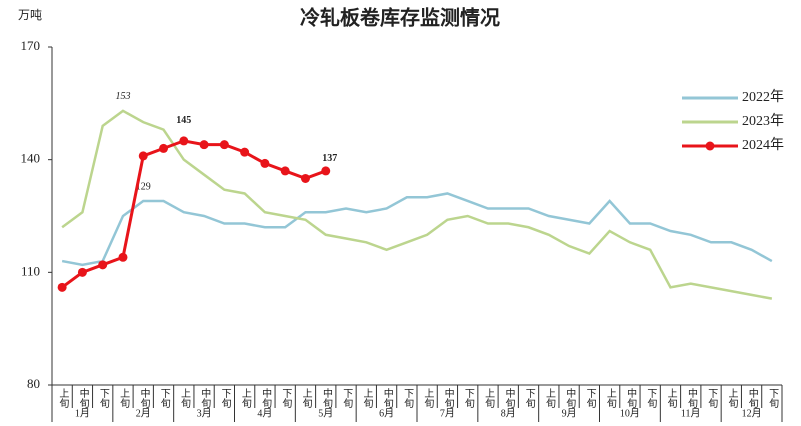 The width and height of the screenshot is (801, 426). I want to click on y-tick-label: 80, so click(33, 383).